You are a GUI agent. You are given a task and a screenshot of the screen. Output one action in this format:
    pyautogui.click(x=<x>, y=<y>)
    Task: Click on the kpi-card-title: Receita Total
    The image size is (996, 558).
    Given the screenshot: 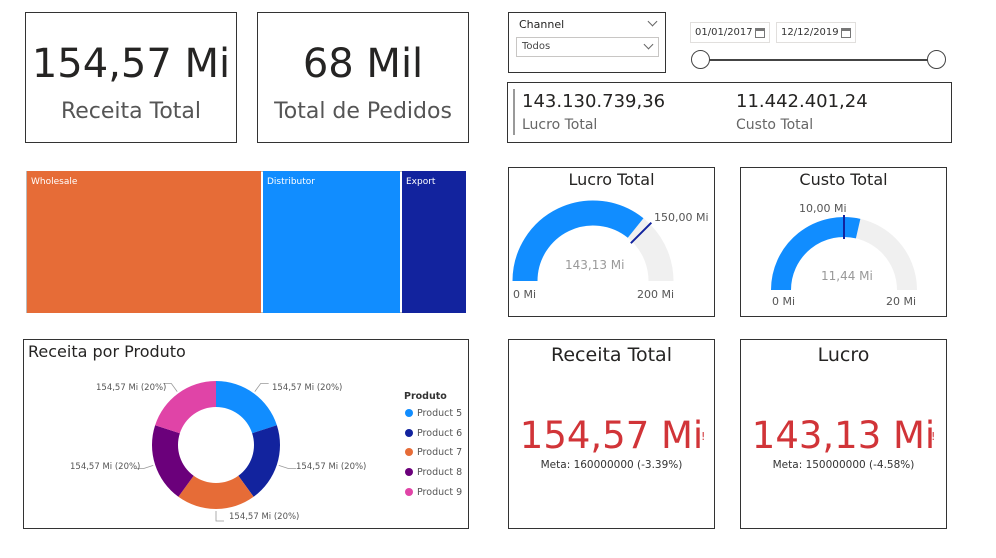 What is the action you would take?
    pyautogui.click(x=611, y=355)
    